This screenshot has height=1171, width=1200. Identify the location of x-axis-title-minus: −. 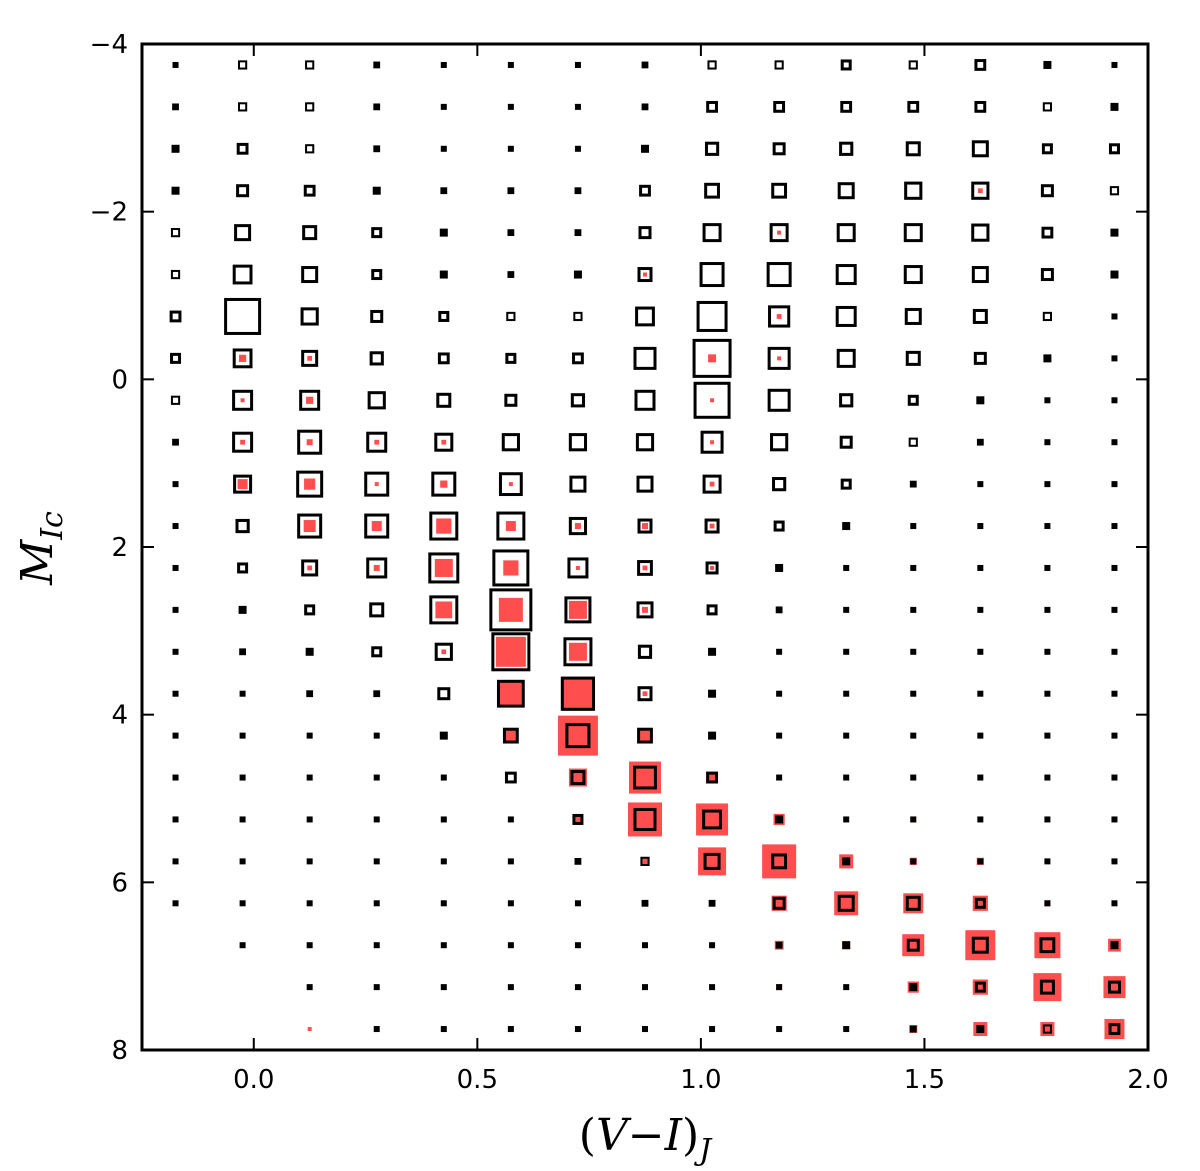
(646, 1135).